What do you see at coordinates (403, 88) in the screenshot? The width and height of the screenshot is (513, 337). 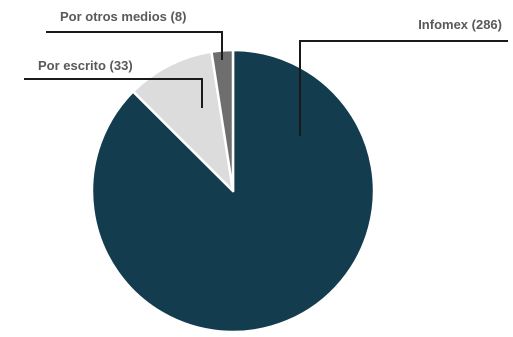 I see `leader-line-infomex` at bounding box center [403, 88].